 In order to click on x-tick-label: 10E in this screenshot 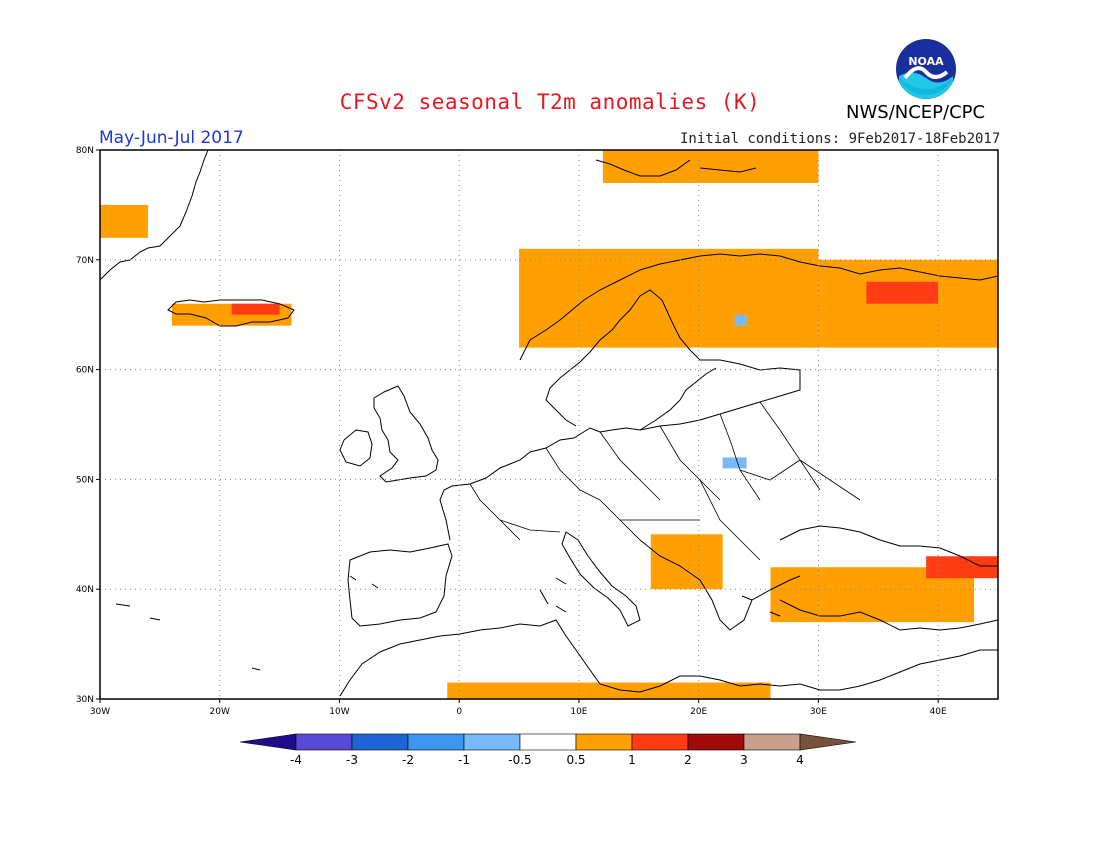, I will do `click(578, 712)`.